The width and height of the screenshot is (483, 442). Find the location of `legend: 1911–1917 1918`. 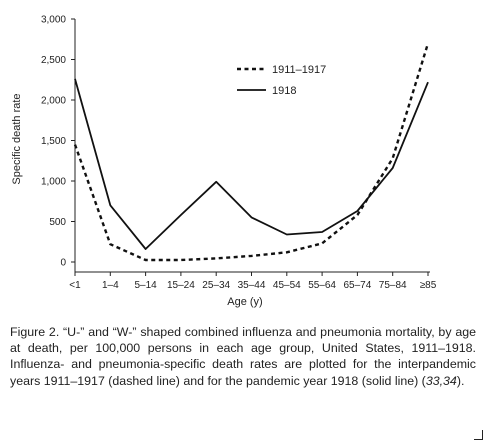

legend: 1911–1917 1918 is located at coordinates (281, 80).